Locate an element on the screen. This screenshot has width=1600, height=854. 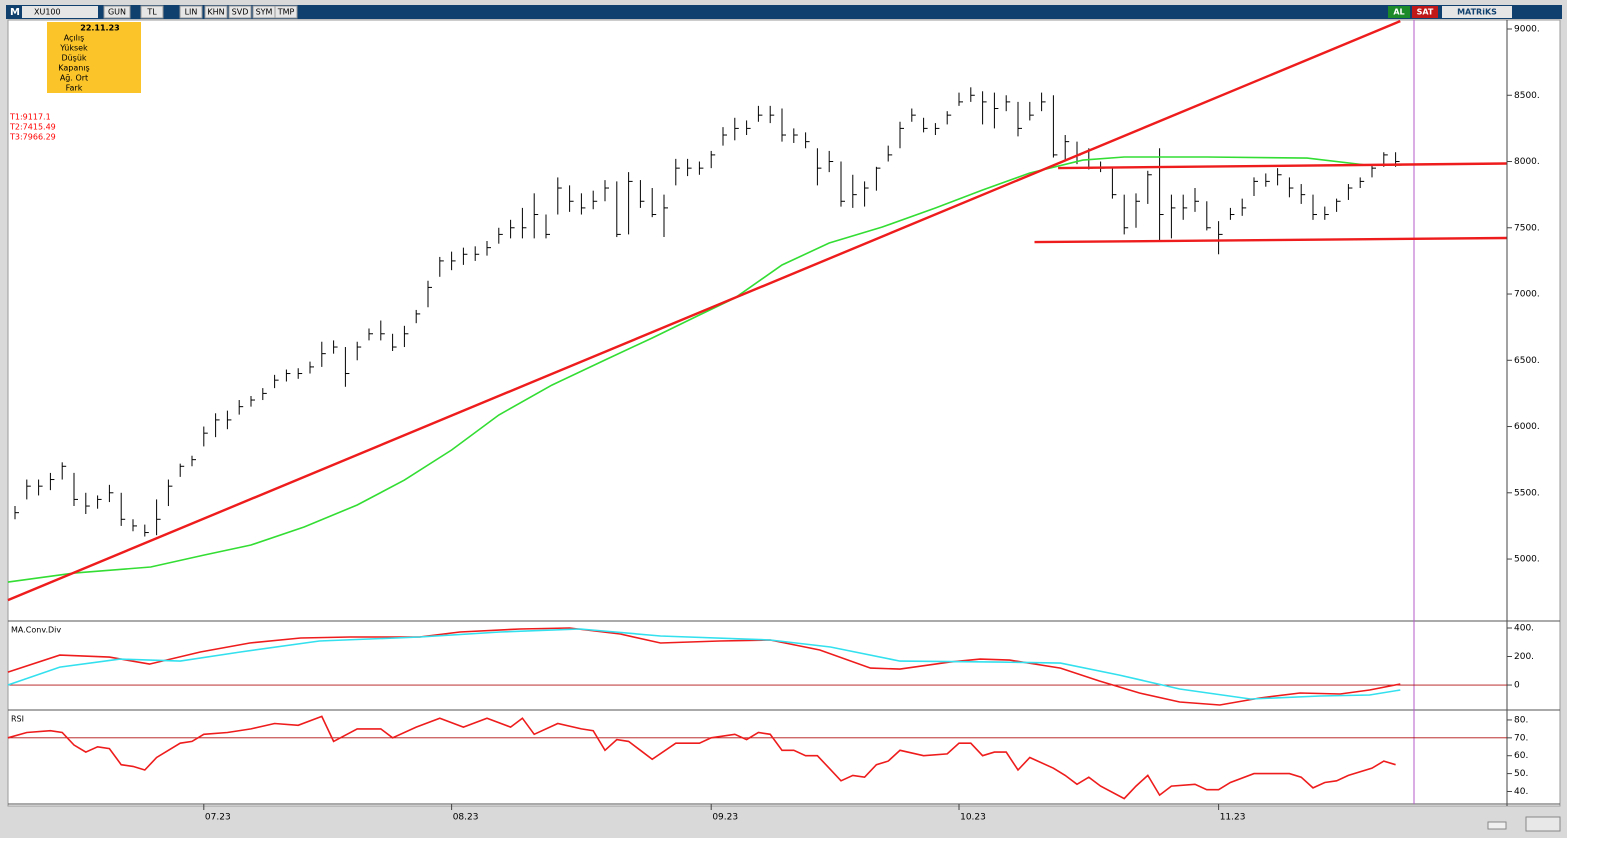
y-tick-label: 200. is located at coordinates (1524, 657).